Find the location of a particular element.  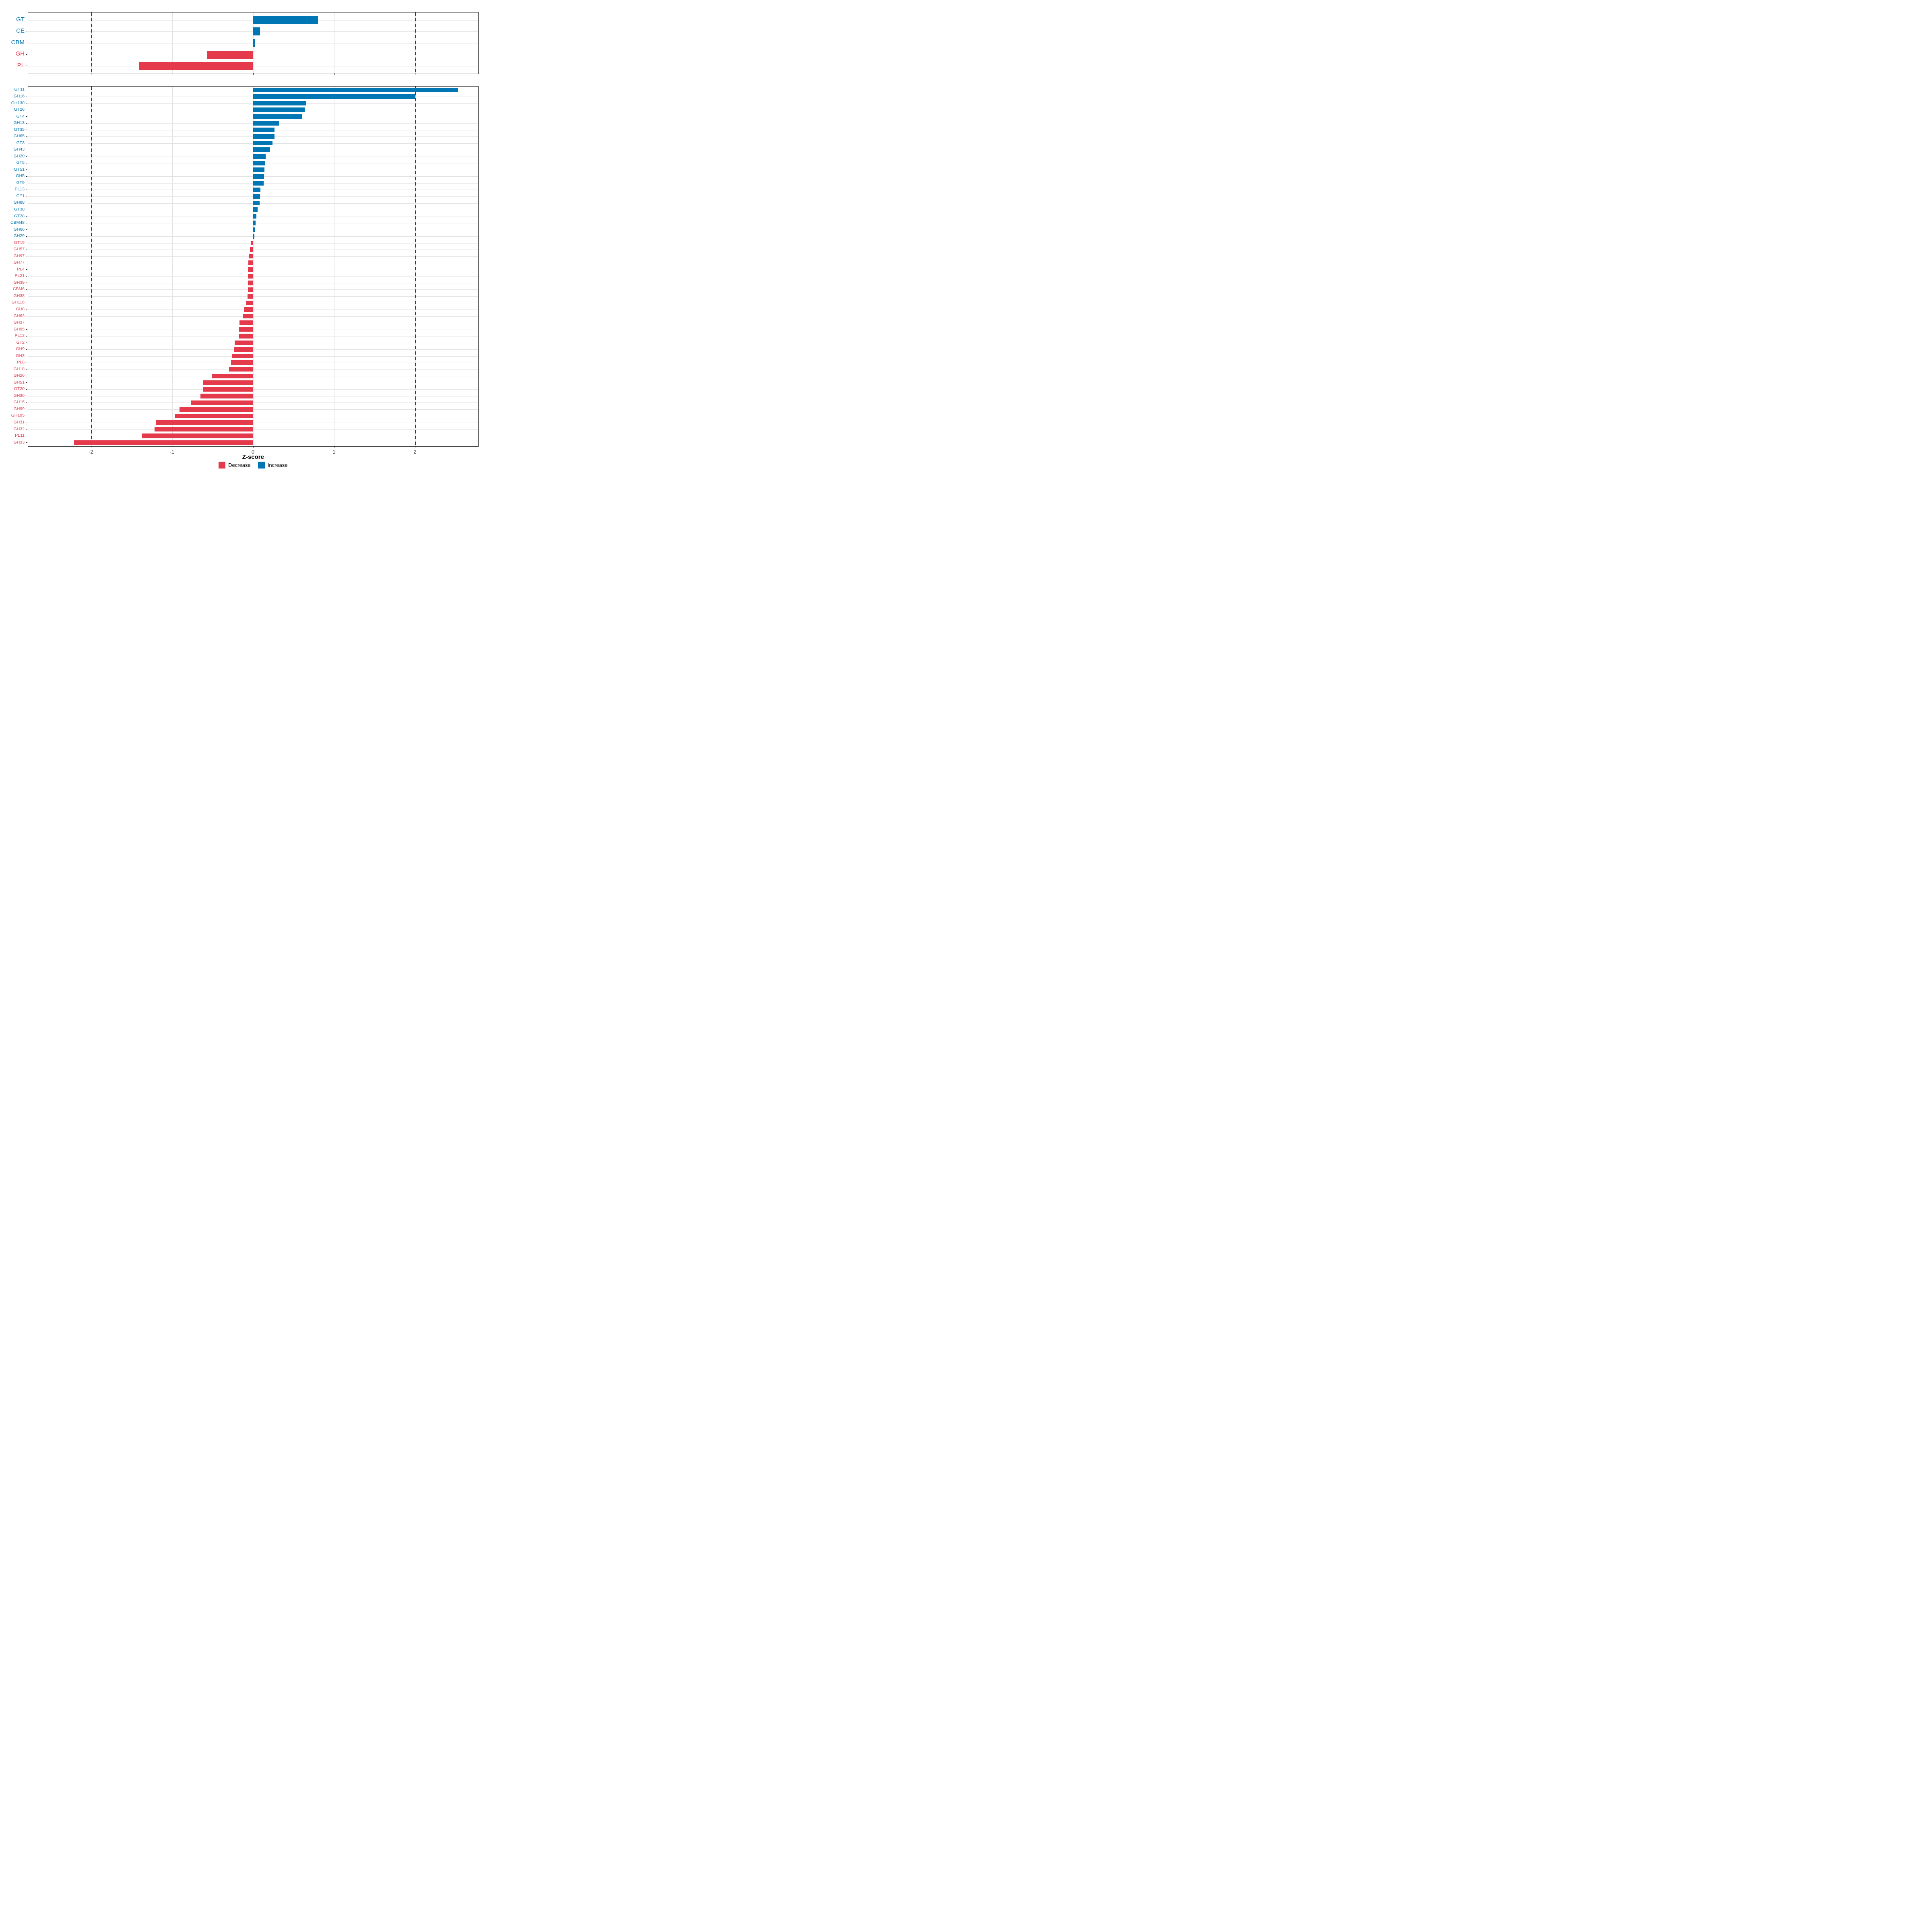

x-axis-tick-label: -2 is located at coordinates (91, 452).